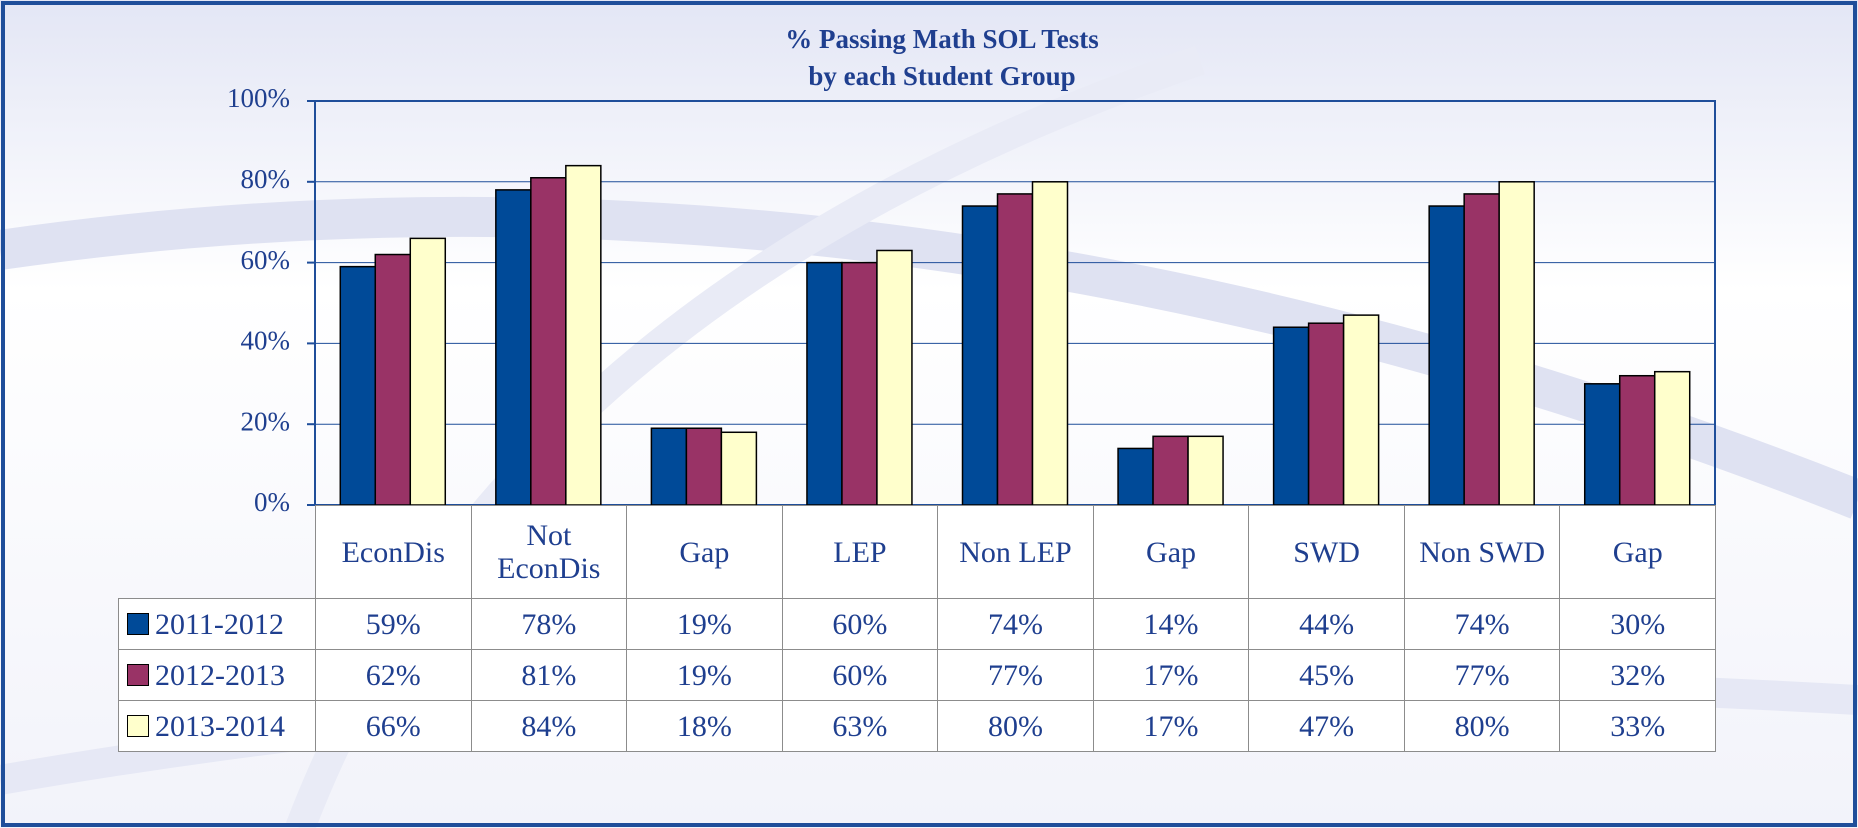 Image resolution: width=1858 pixels, height=828 pixels. Describe the element at coordinates (860, 726) in the screenshot. I see `data-label: 63%` at that location.